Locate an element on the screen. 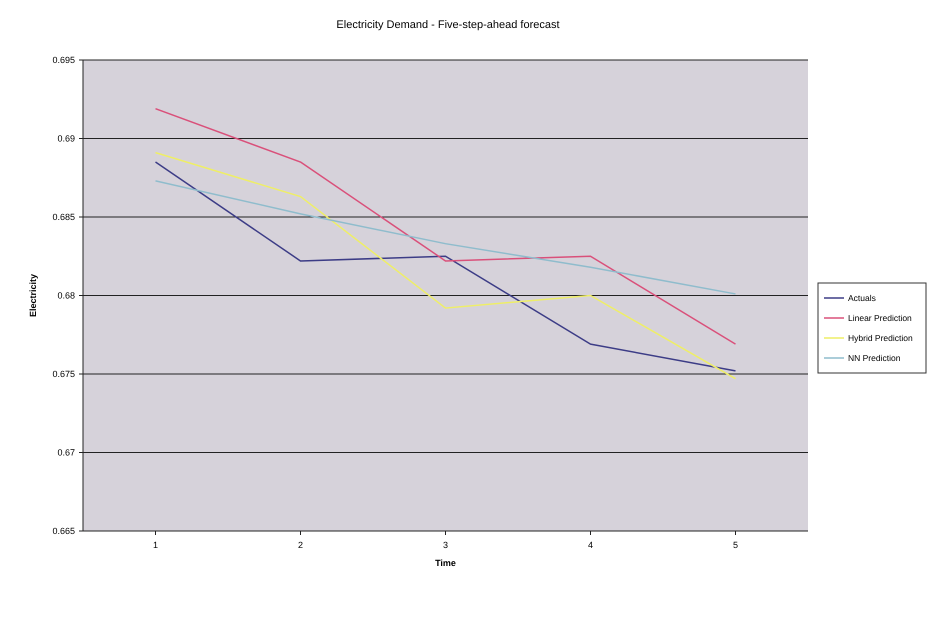  y-tick-label: 0.665 is located at coordinates (63, 531).